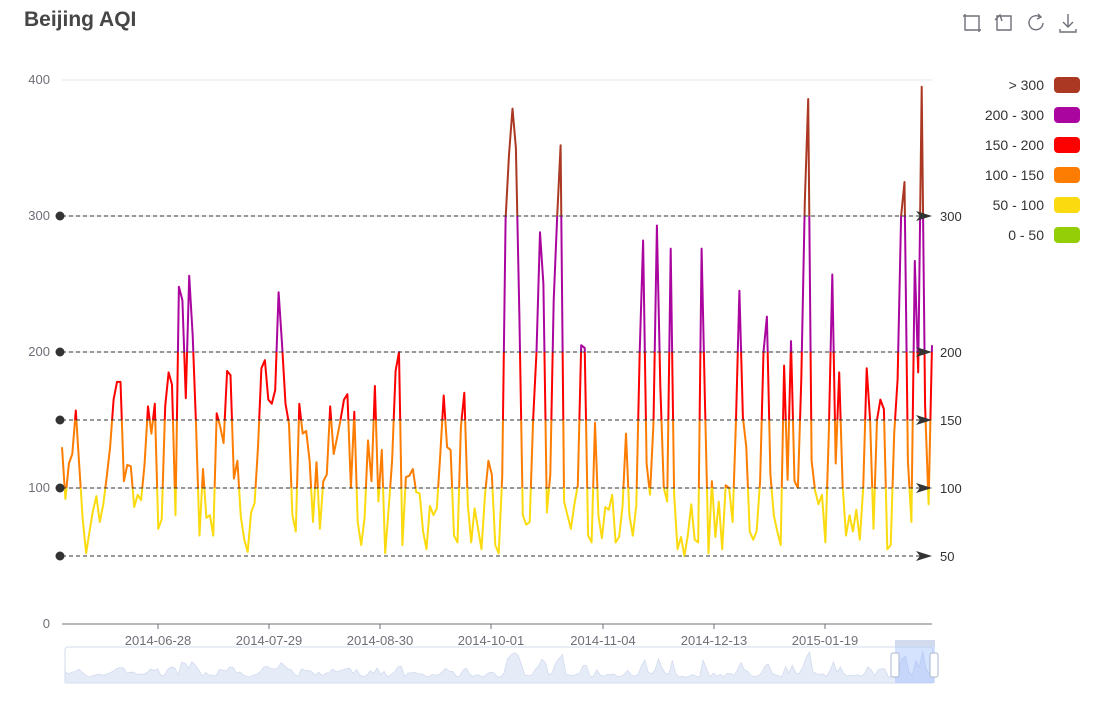 The image size is (1101, 701). What do you see at coordinates (491, 640) in the screenshot?
I see `x-tick-label: 2014-10-01` at bounding box center [491, 640].